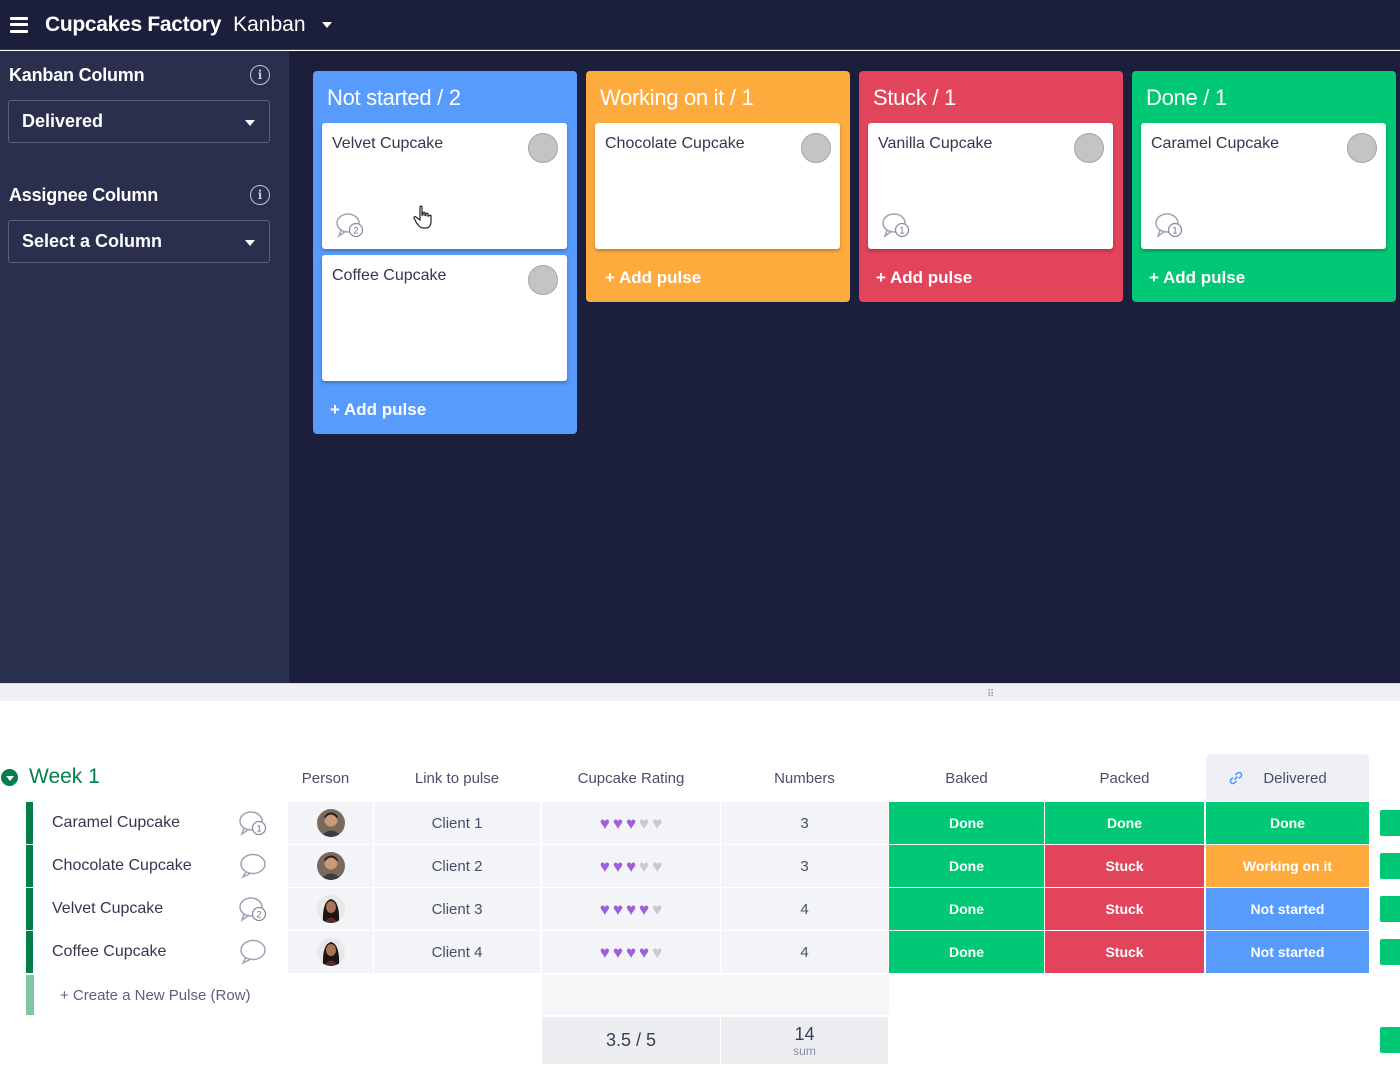 The image size is (1400, 1080). I want to click on panel-splitter: ⠿, so click(700, 692).